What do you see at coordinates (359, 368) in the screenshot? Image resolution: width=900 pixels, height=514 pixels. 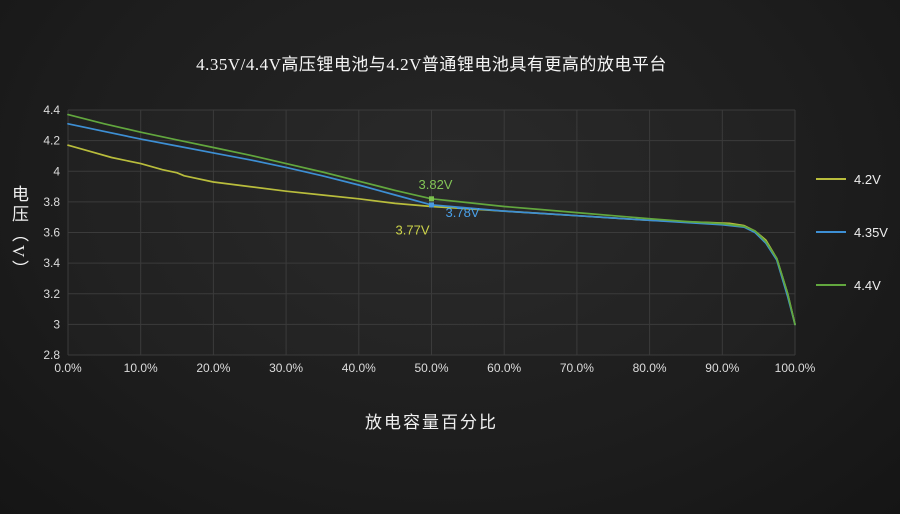 I see `svg-text: 40.0%` at bounding box center [359, 368].